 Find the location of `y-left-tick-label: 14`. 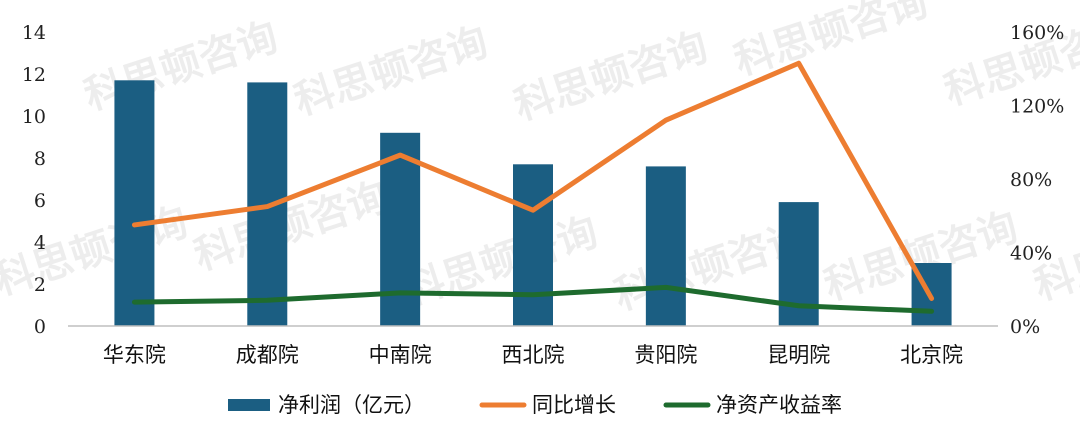

y-left-tick-label: 14 is located at coordinates (34, 33).